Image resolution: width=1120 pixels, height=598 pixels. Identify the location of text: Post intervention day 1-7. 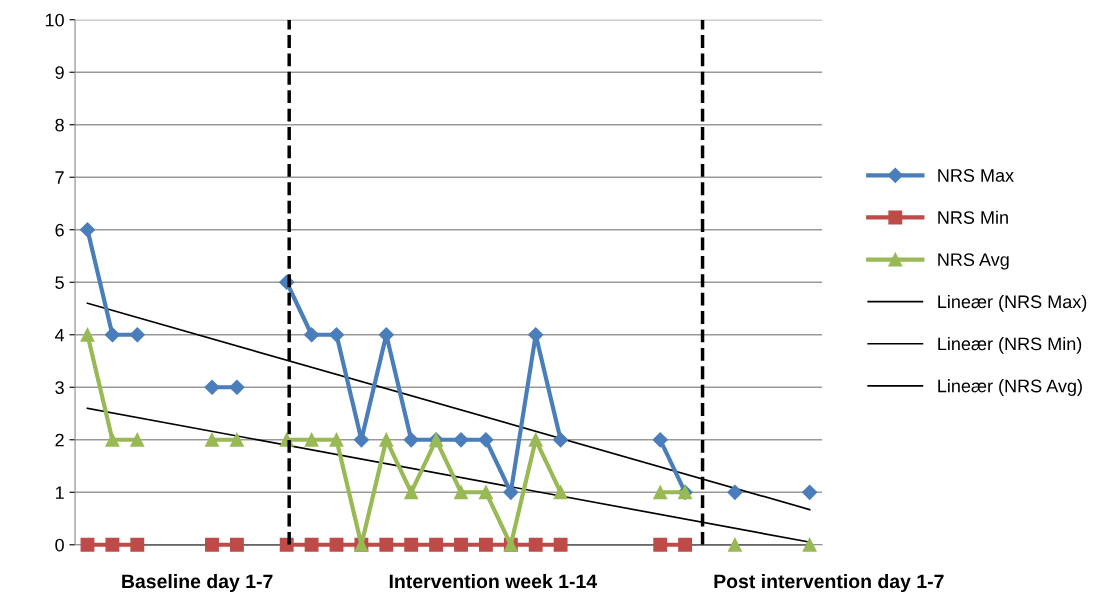
(829, 583).